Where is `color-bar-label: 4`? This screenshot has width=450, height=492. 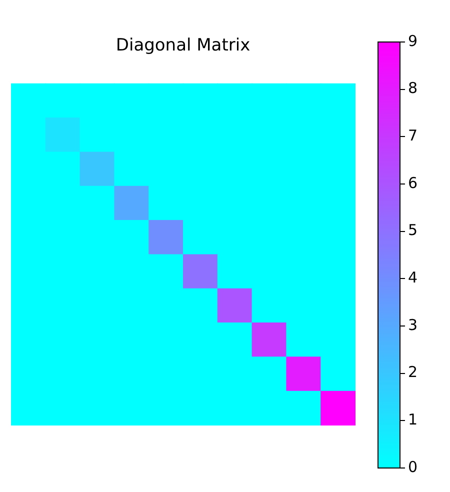
color-bar-label: 4 is located at coordinates (413, 277).